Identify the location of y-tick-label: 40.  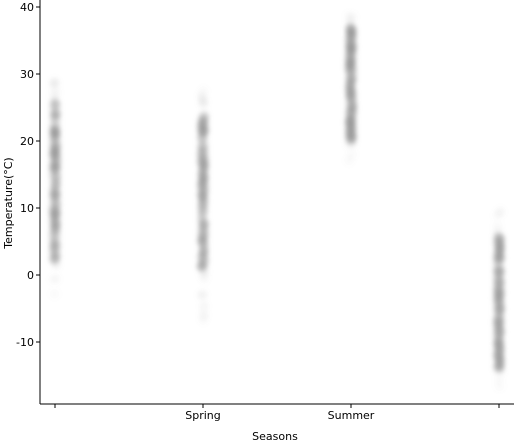
(27, 7).